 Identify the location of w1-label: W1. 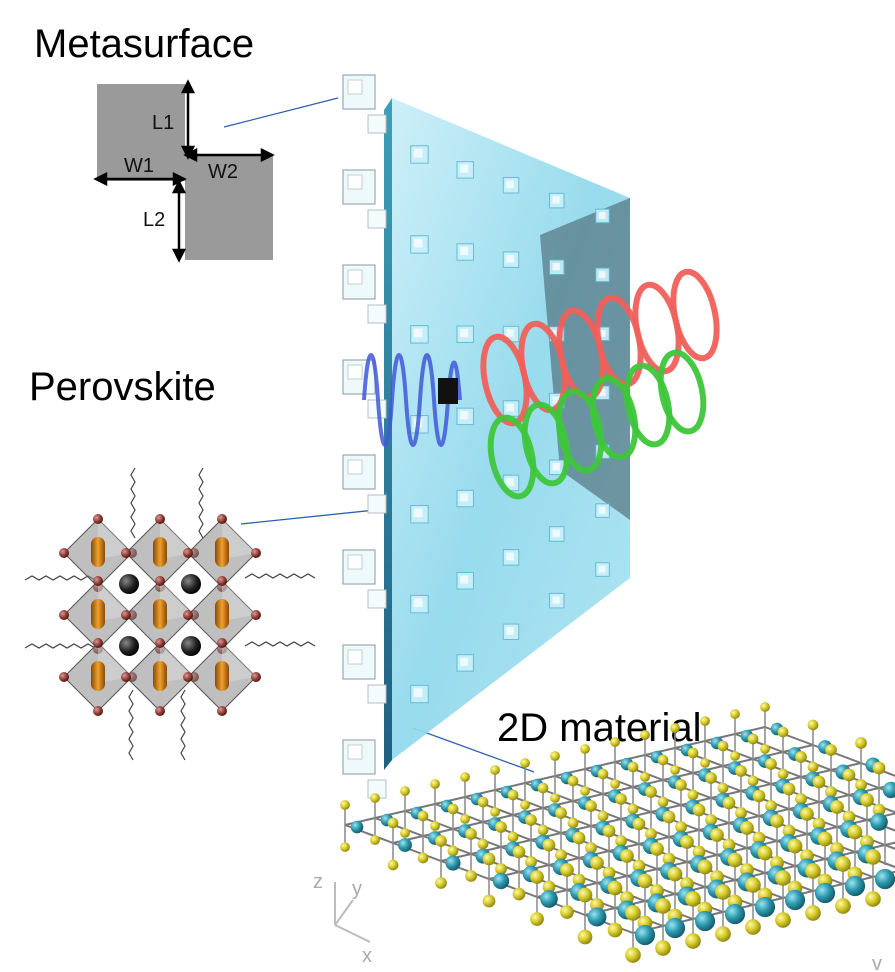
(139, 166).